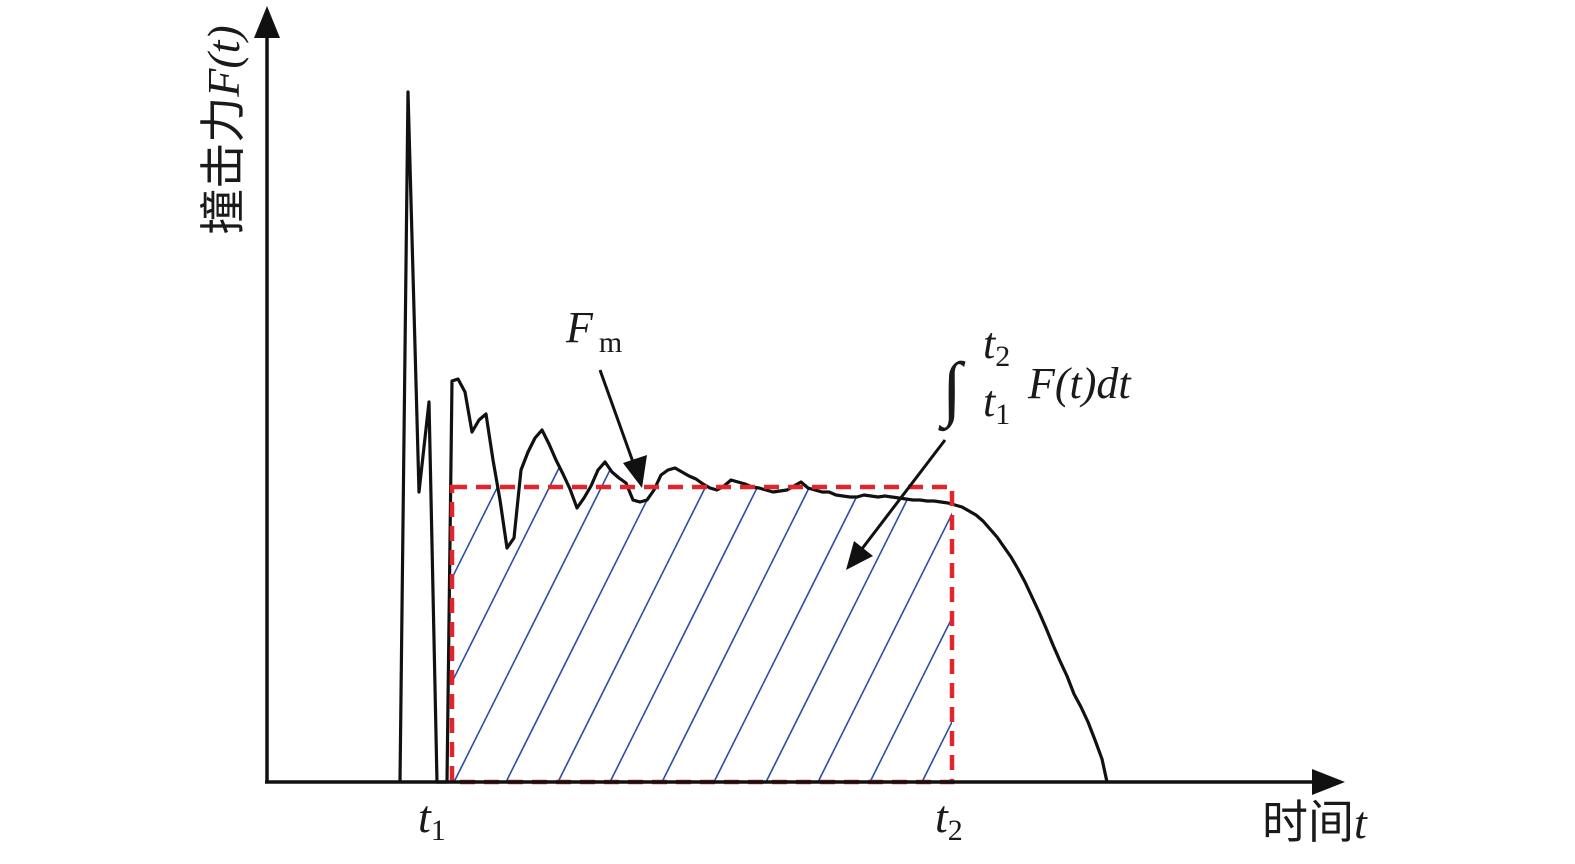  What do you see at coordinates (223, 166) in the screenshot?
I see `y-axis-label-cjk: 撞击力` at bounding box center [223, 166].